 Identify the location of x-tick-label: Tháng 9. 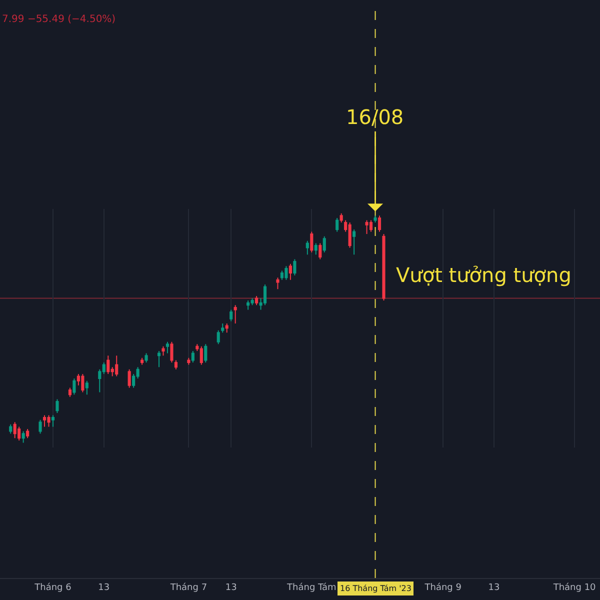
(443, 587).